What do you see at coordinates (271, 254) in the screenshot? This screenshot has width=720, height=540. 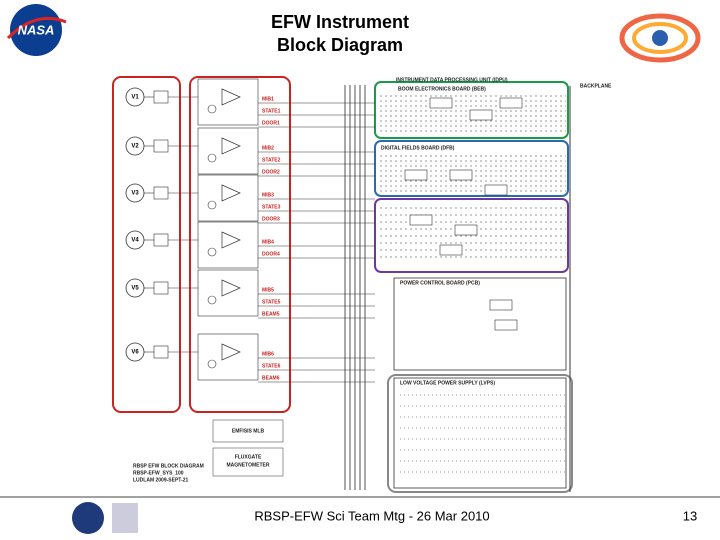 I see `preamp-label: DOOR4` at bounding box center [271, 254].